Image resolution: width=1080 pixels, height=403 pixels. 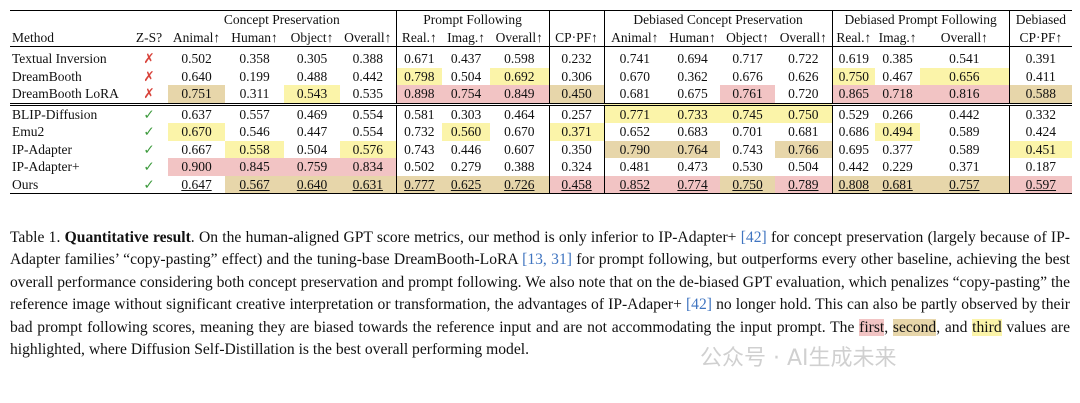 What do you see at coordinates (70, 112) in the screenshot?
I see `method-name: BLIP-Diffusion` at bounding box center [70, 112].